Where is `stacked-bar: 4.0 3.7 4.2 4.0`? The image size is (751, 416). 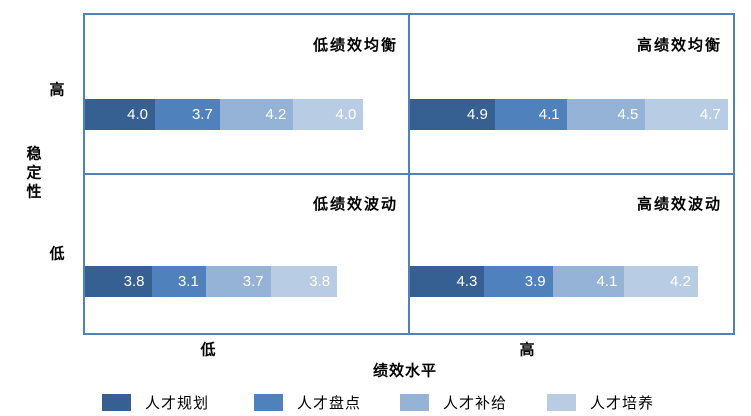 stacked-bar: 4.0 3.7 4.2 4.0 is located at coordinates (224, 114).